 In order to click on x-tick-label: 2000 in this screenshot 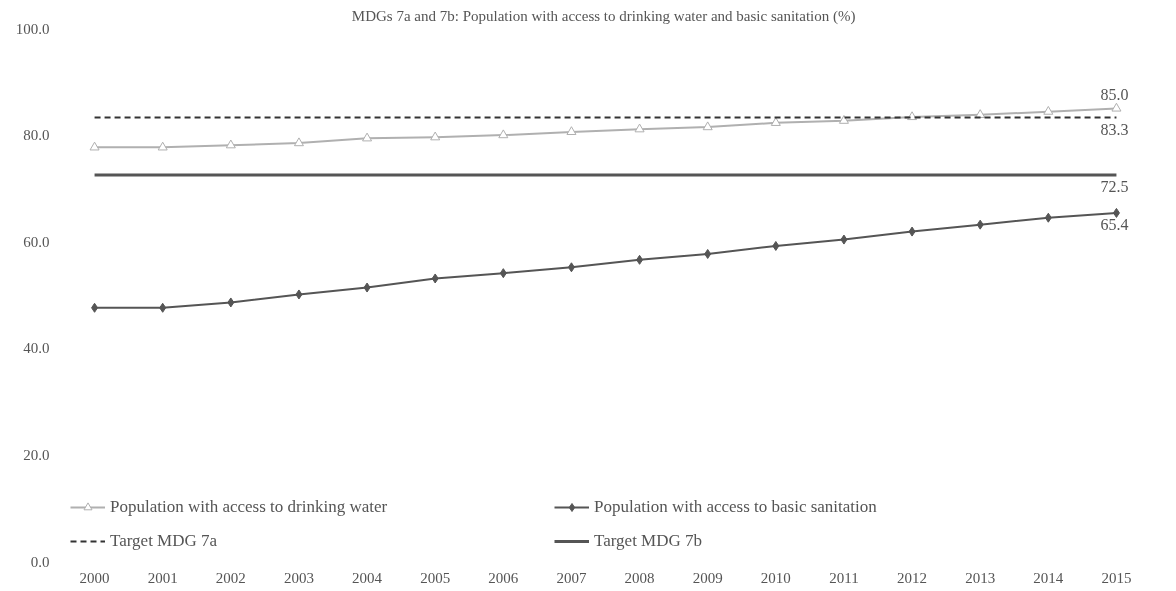, I will do `click(94, 577)`.